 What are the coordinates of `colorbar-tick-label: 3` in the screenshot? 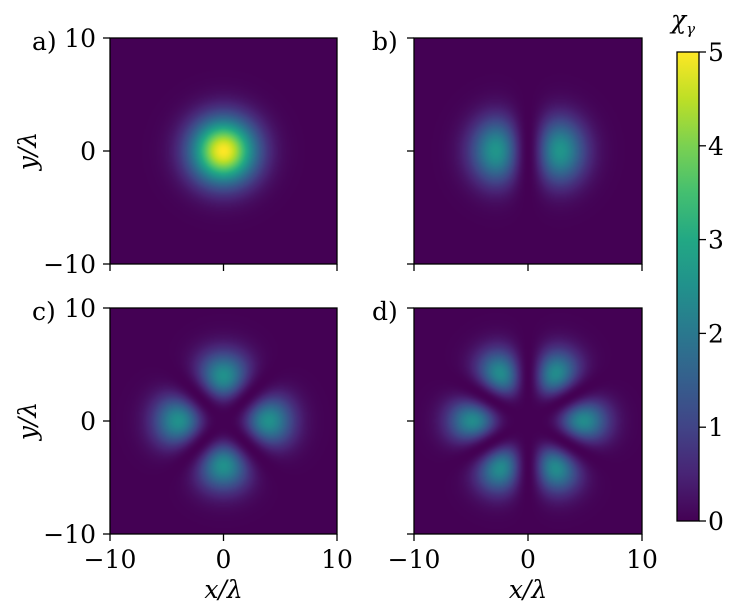 It's located at (716, 240).